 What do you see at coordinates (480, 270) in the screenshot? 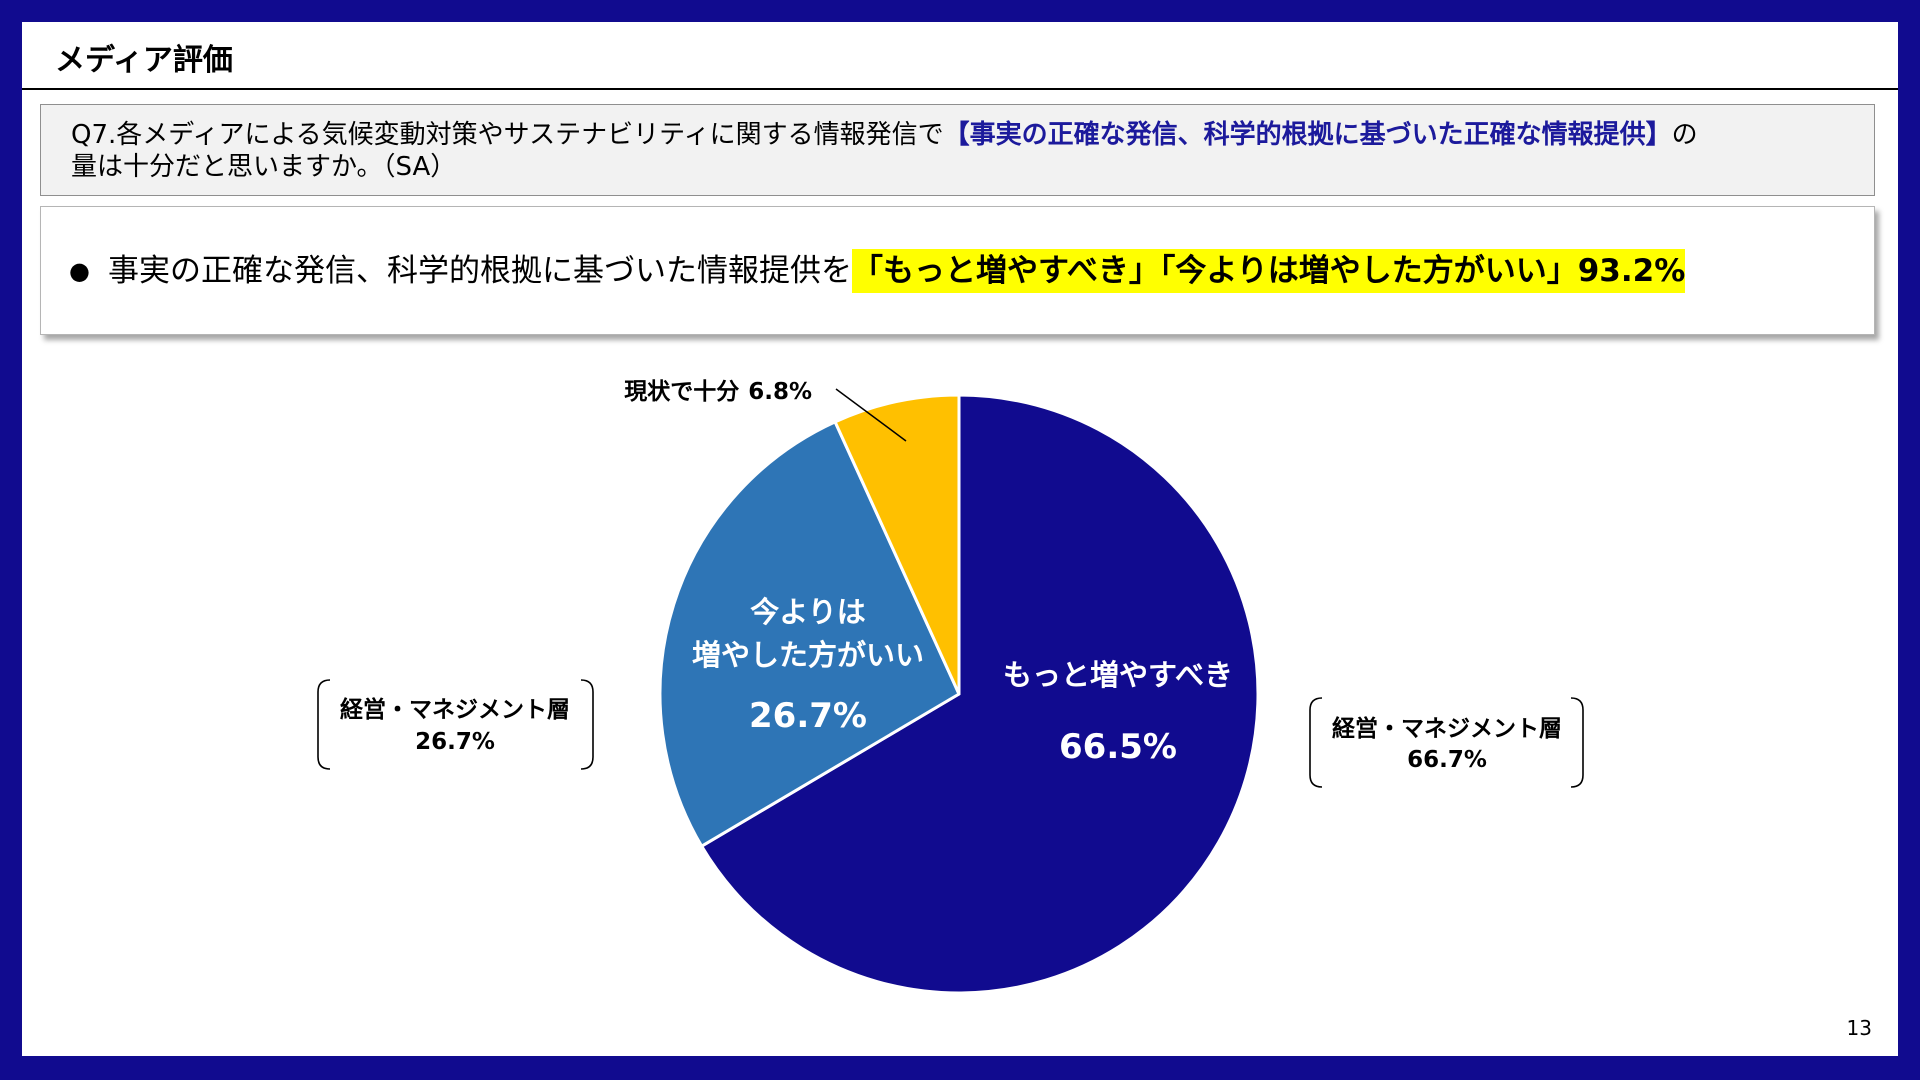
I see `summary-text: 事実の正確な発信、科学的根拠に基づいた情報提供を` at bounding box center [480, 270].